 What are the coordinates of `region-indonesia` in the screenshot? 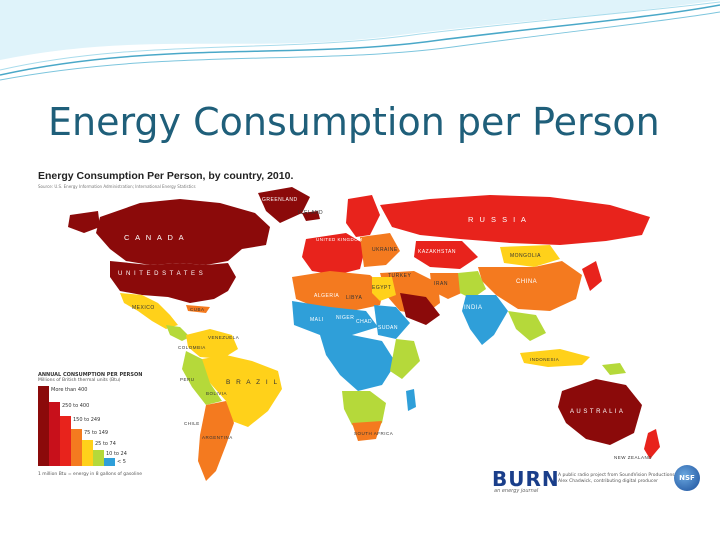 It's located at (555, 358).